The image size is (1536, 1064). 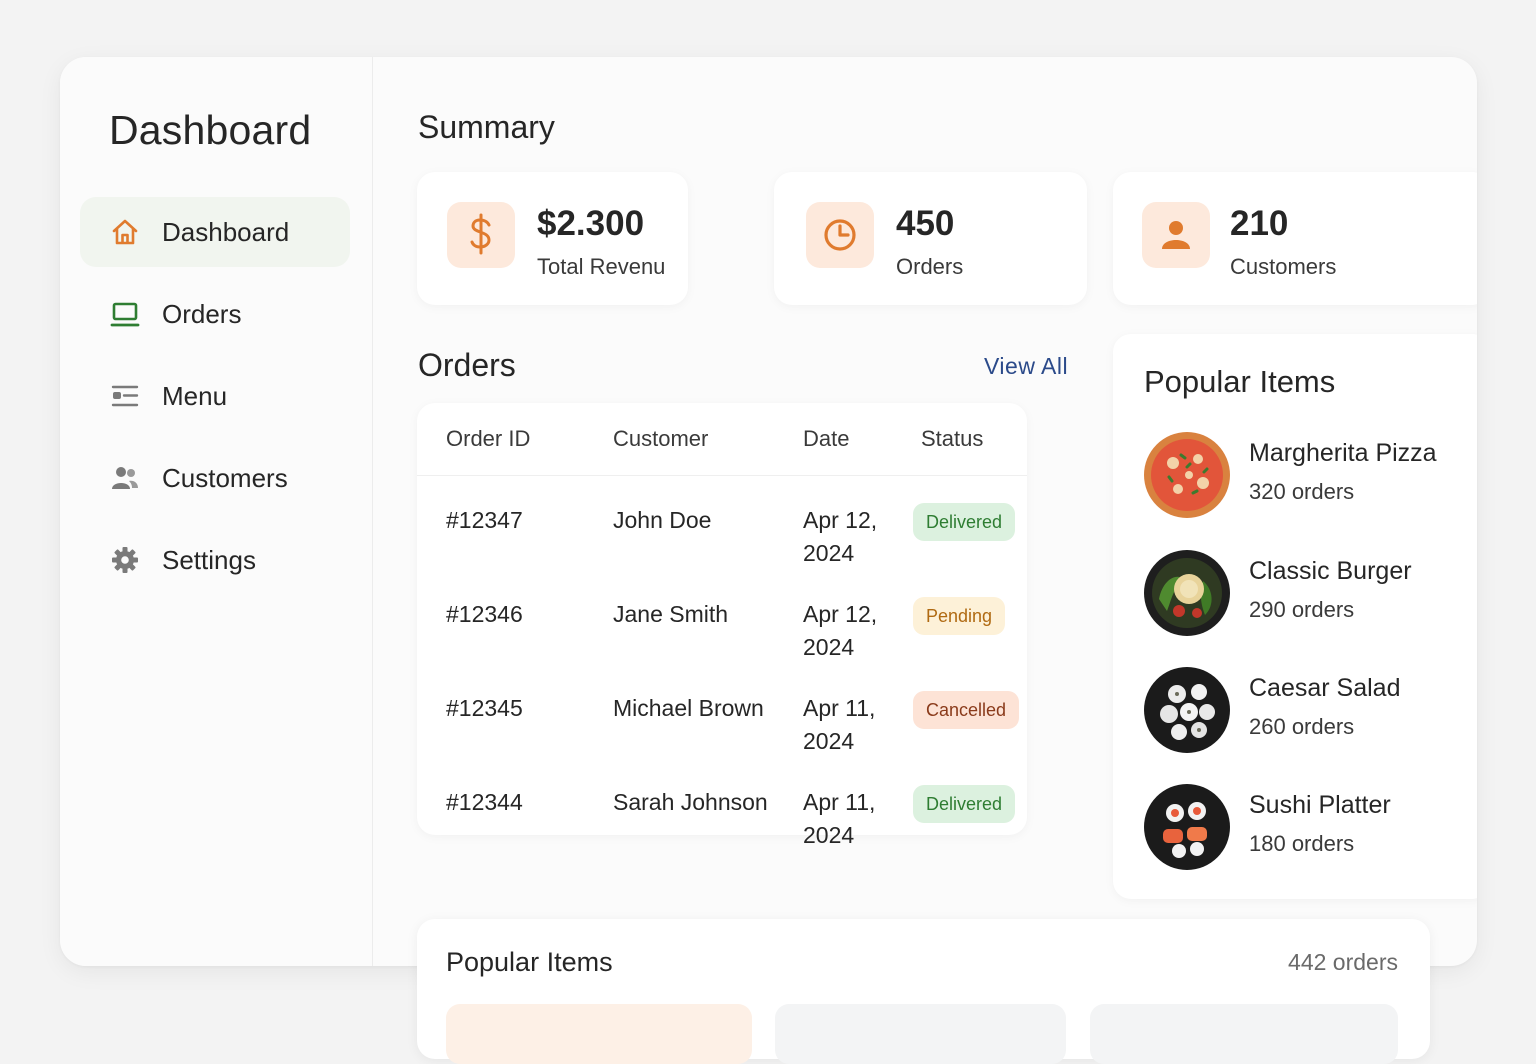 What do you see at coordinates (923, 991) in the screenshot?
I see `bottom-popular-card: Popular Items 442 orders` at bounding box center [923, 991].